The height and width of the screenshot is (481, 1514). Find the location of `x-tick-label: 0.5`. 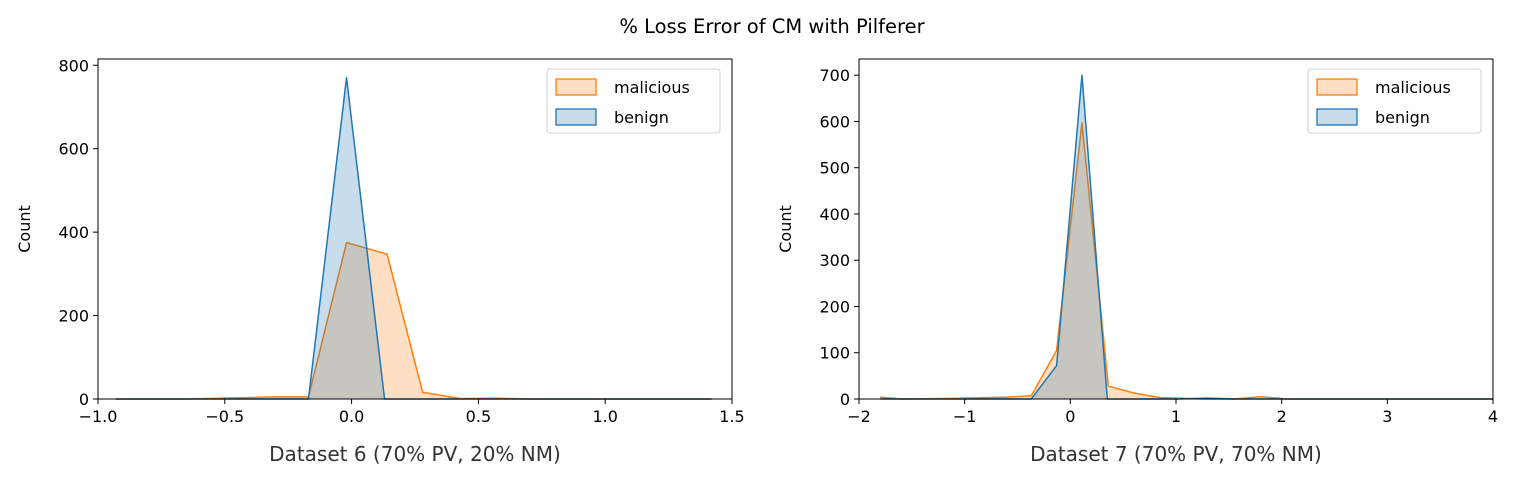

x-tick-label: 0.5 is located at coordinates (478, 416).